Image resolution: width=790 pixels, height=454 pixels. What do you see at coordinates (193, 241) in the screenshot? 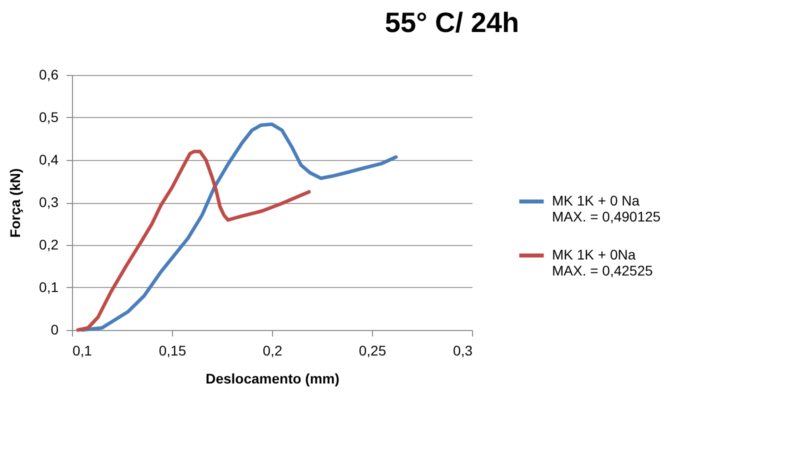
I see `line-series` at bounding box center [193, 241].